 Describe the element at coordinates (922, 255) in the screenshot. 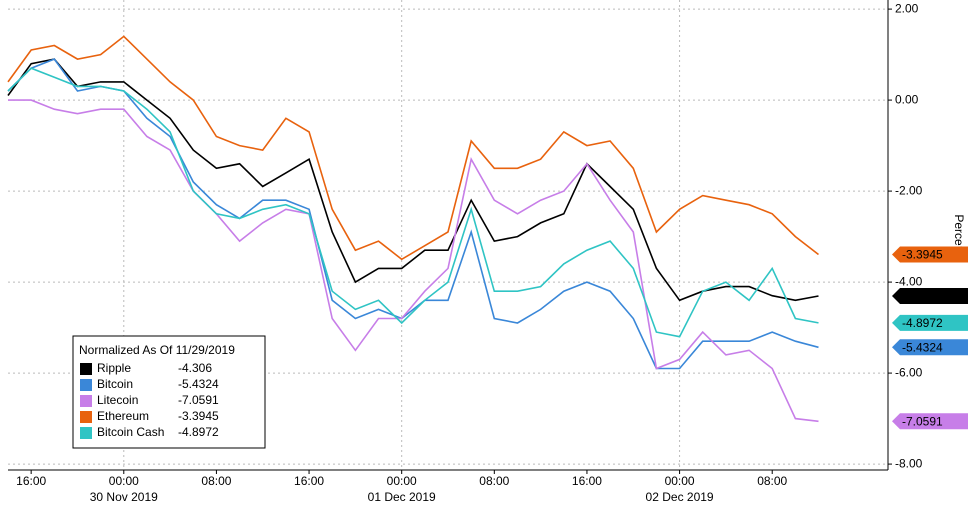

I see `value-tag-label: -3.3945` at that location.